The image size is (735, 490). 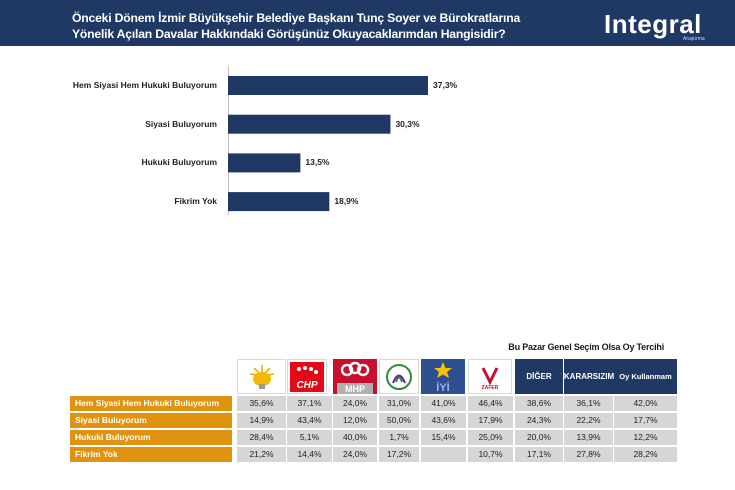 I want to click on table-cell: 50,0%, so click(x=399, y=420).